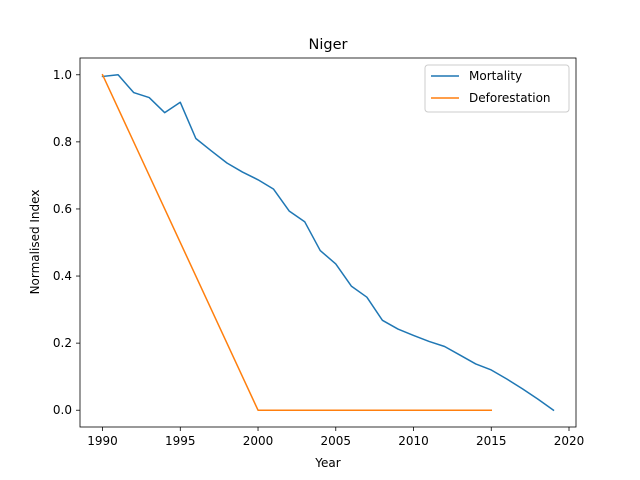  Describe the element at coordinates (62, 75) in the screenshot. I see `y-tick-label: 1.0` at that location.